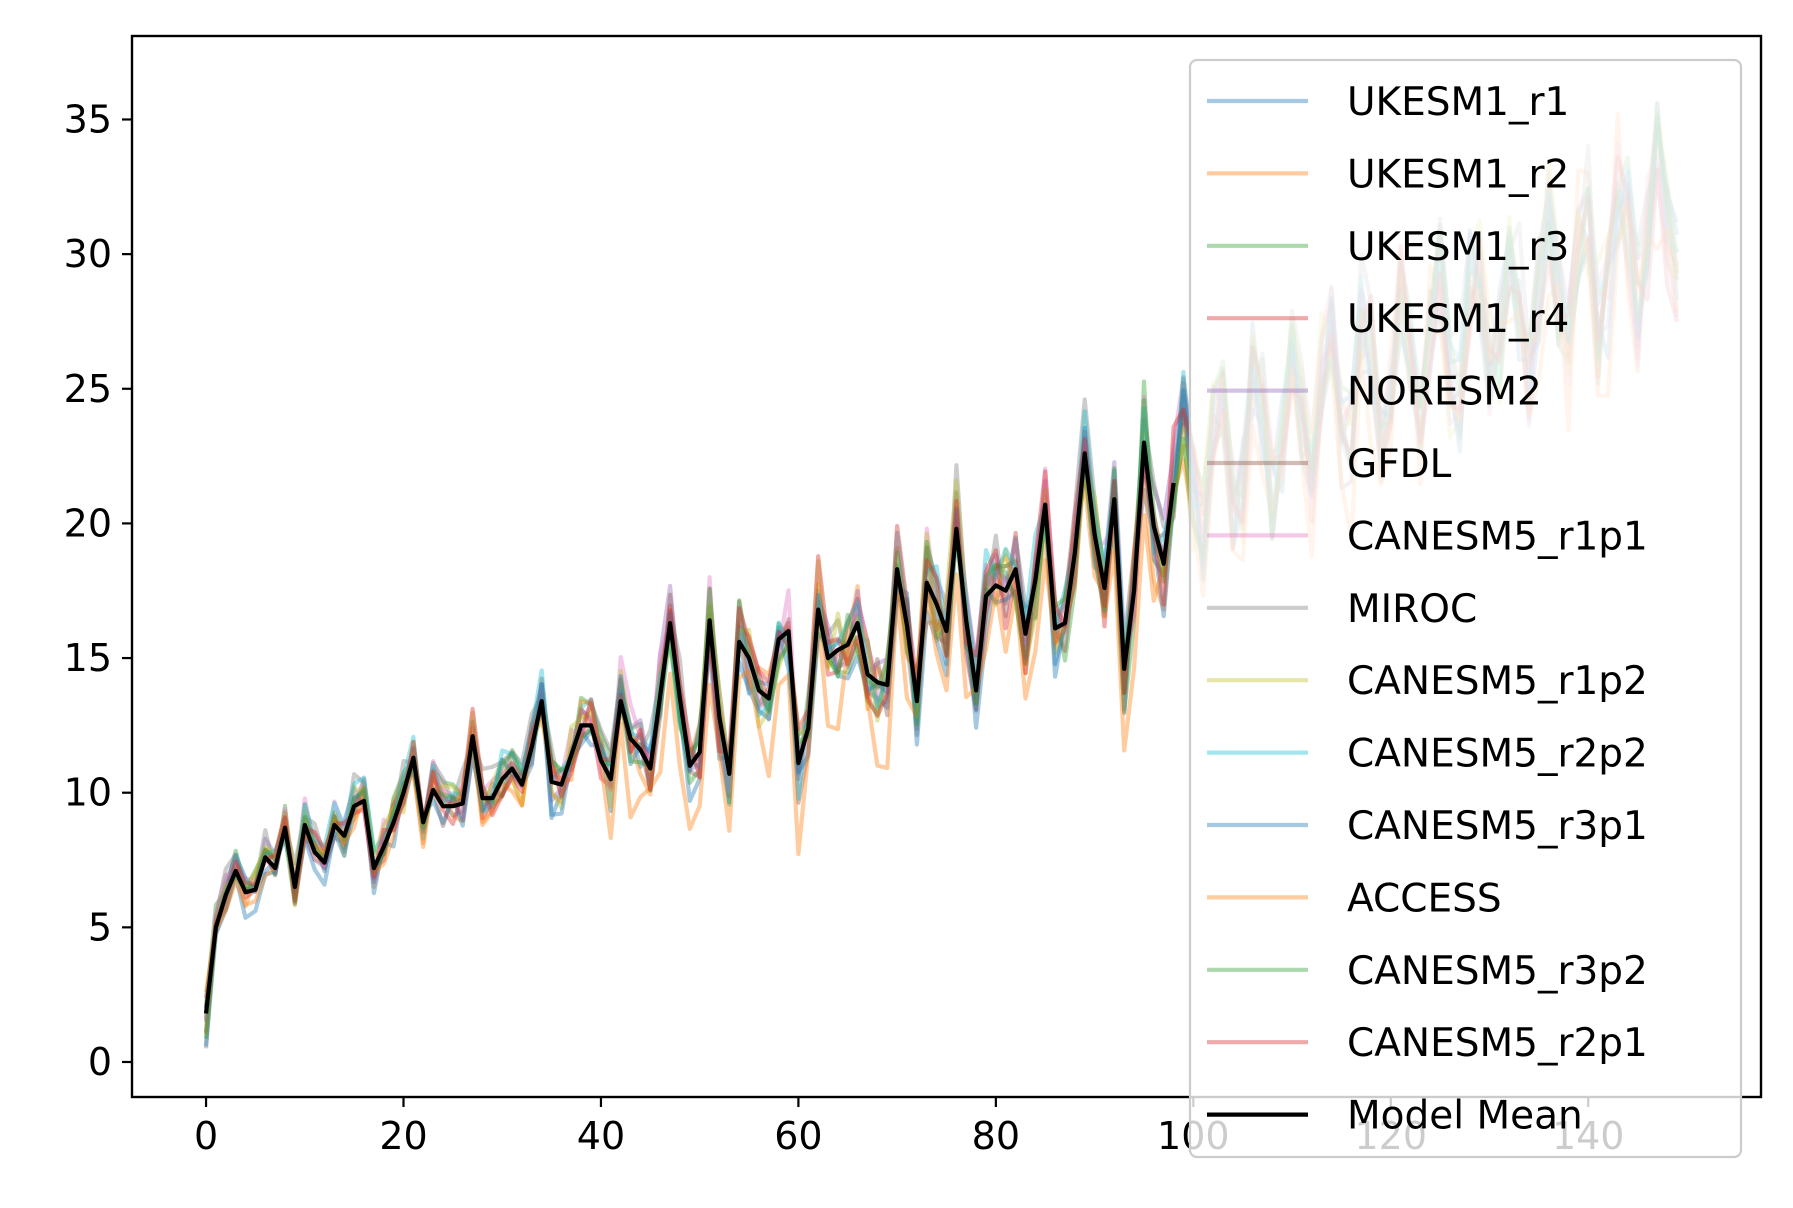  What do you see at coordinates (1465, 1116) in the screenshot?
I see `legend-label: Model Mean` at bounding box center [1465, 1116].